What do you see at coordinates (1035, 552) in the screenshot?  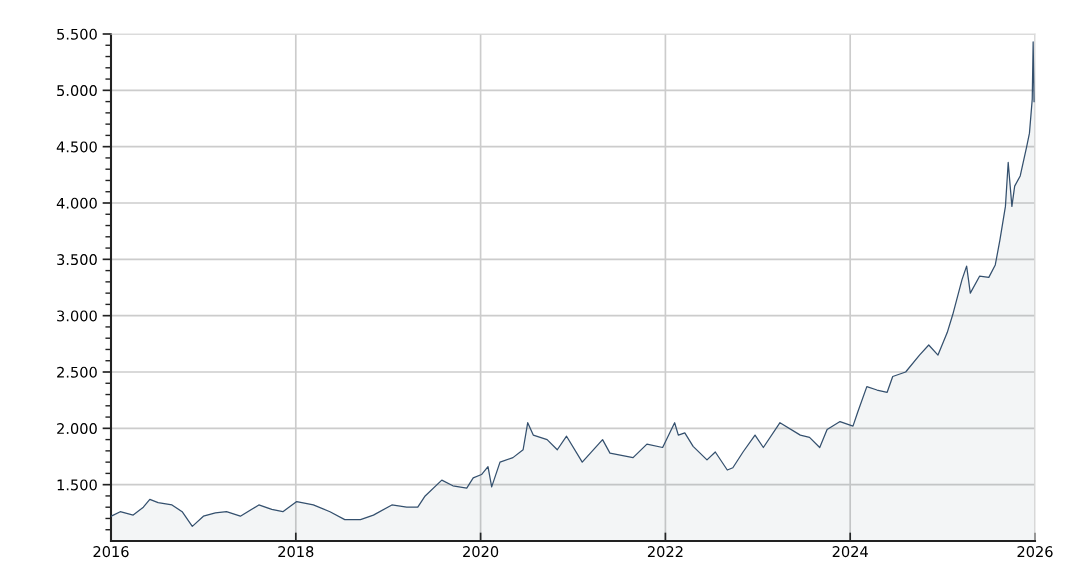 I see `x-tick-label: 2026` at bounding box center [1035, 552].